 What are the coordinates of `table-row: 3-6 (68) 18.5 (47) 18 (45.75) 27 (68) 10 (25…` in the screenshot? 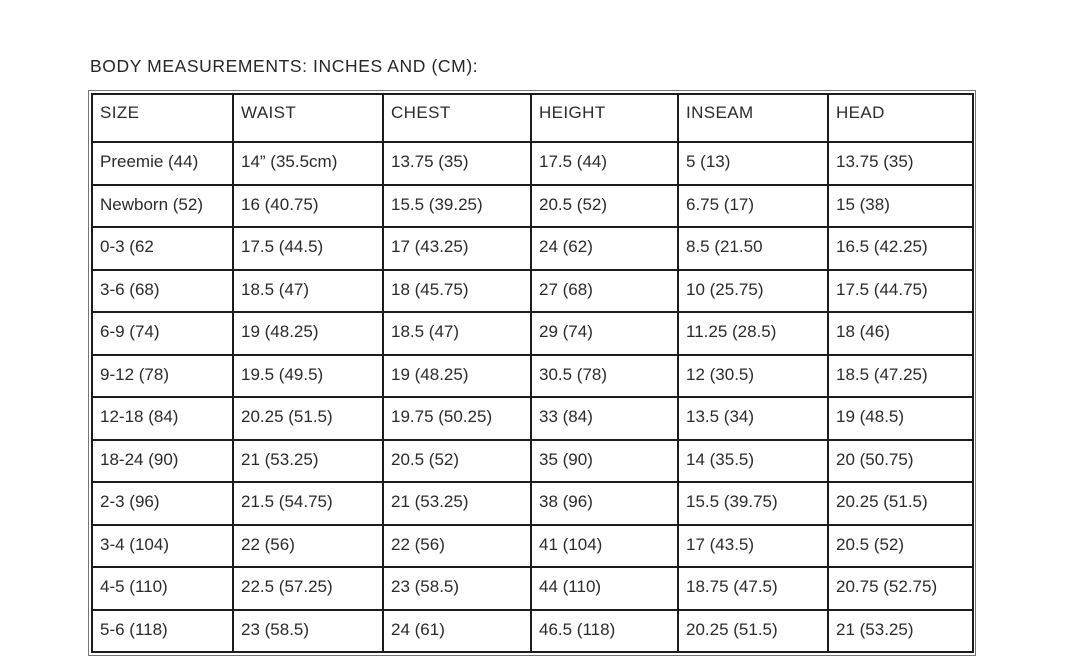 It's located at (532, 290).